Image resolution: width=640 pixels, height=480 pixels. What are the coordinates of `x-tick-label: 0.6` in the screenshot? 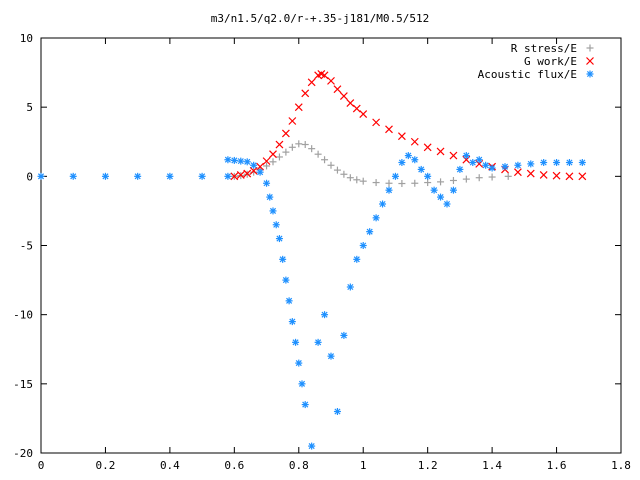 It's located at (234, 465).